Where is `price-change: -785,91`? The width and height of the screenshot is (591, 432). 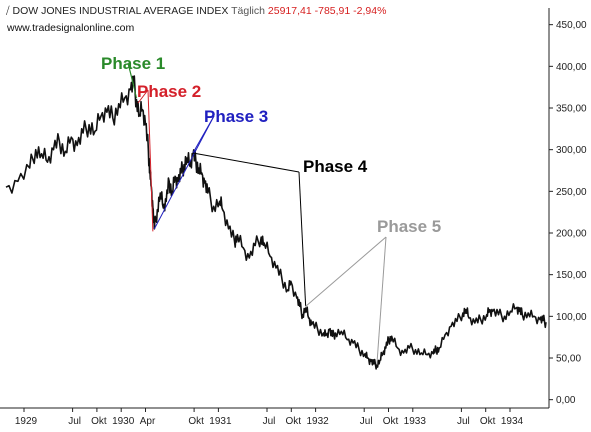
price-change: -785,91 is located at coordinates (332, 11).